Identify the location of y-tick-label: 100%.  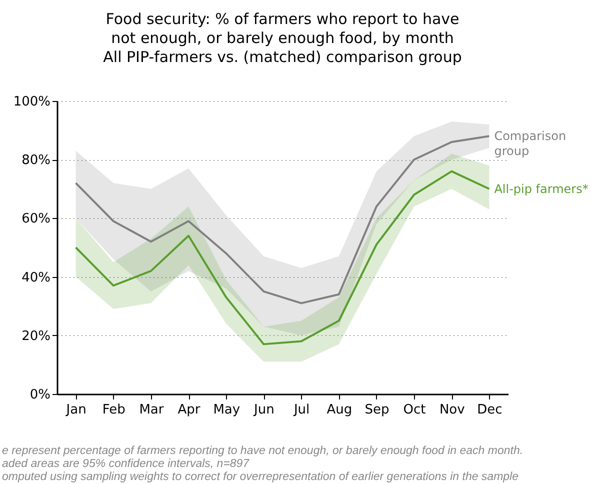
(31, 102).